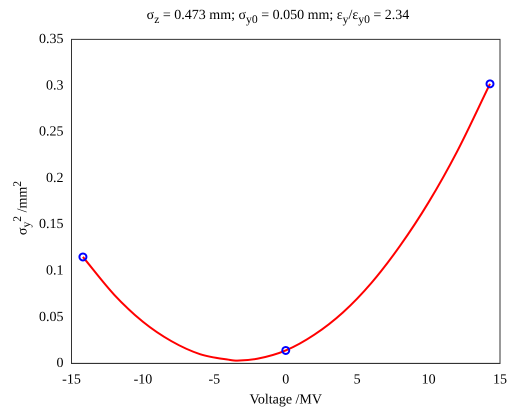 The height and width of the screenshot is (418, 518). I want to click on x-tick-label: -15, so click(71, 380).